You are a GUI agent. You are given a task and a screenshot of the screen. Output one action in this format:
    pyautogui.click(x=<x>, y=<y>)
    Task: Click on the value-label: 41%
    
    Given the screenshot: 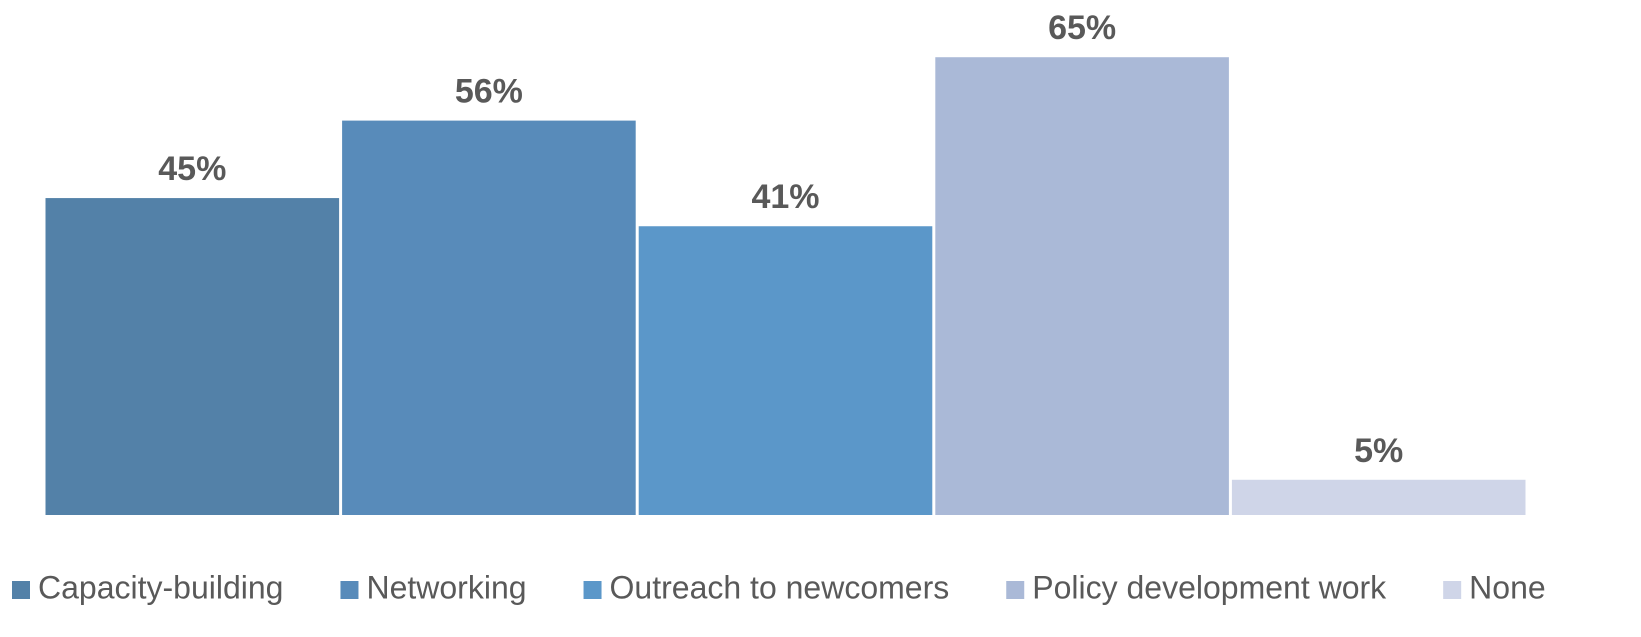 What is the action you would take?
    pyautogui.click(x=785, y=197)
    